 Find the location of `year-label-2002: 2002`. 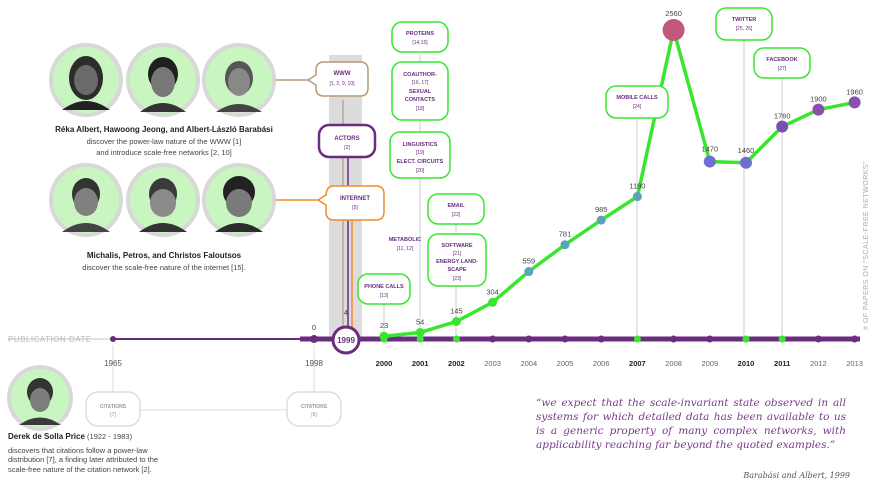

year-label-2002: 2002 is located at coordinates (456, 363).